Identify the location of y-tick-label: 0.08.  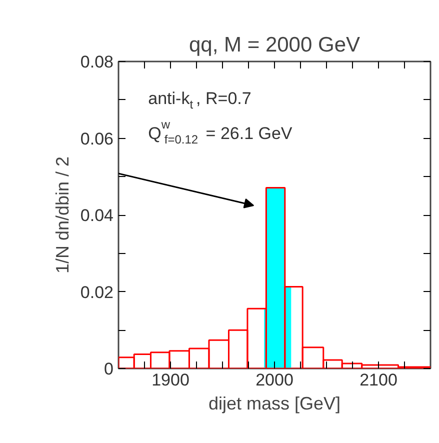
(97, 62).